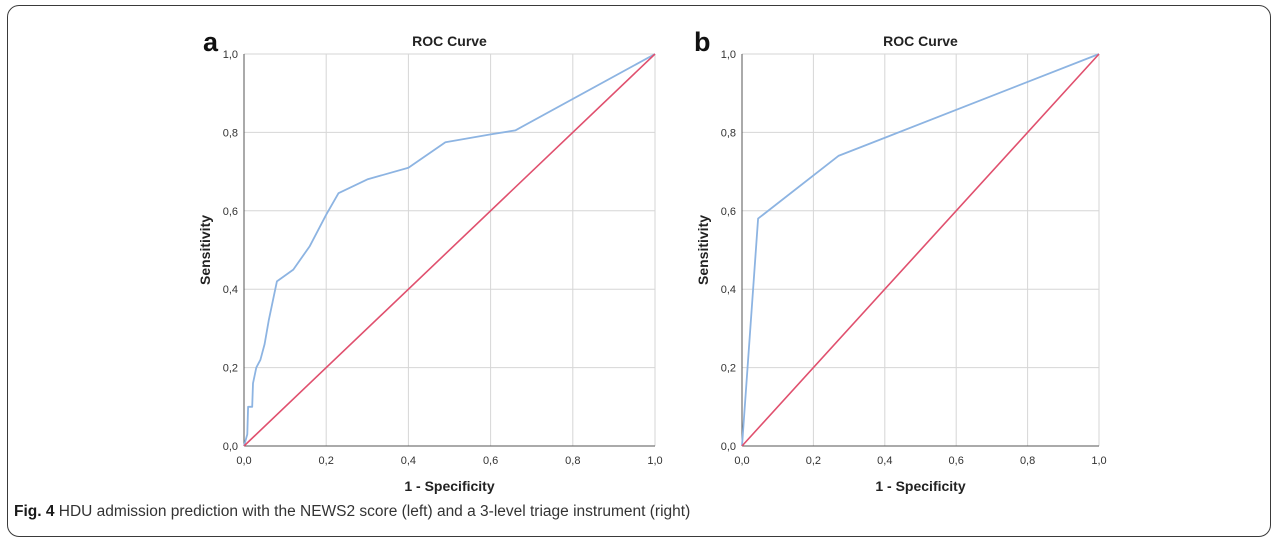  Describe the element at coordinates (34, 511) in the screenshot. I see `caption-label: Fig. 4` at that location.